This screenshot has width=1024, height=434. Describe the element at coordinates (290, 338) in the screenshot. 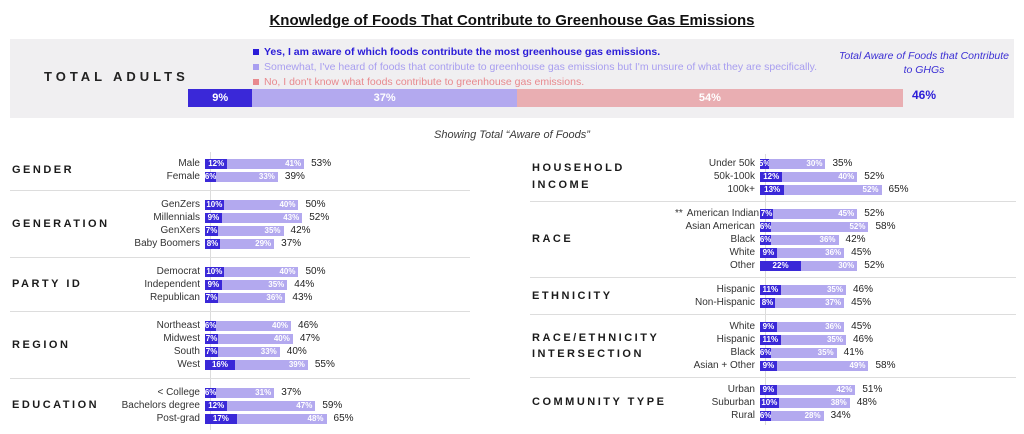

I see `table-row: Midwest 7% 40% 47%` at that location.